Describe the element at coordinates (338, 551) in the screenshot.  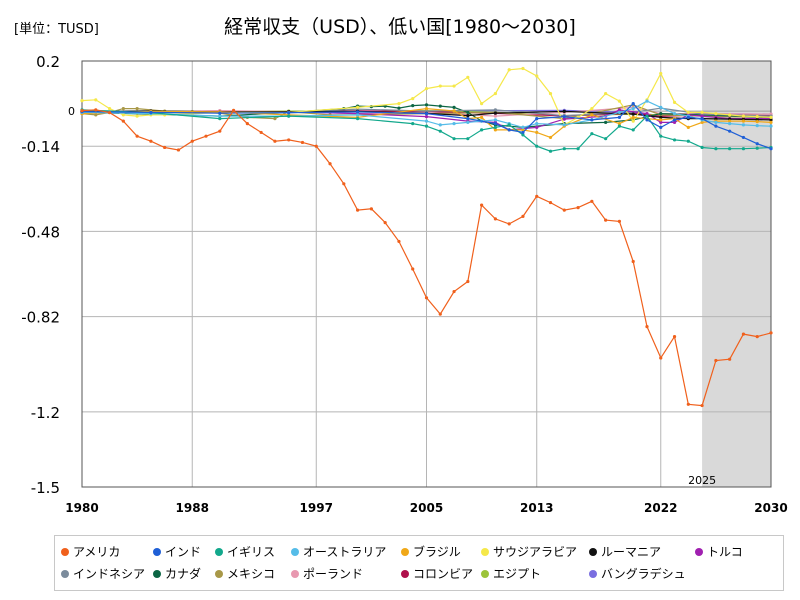
I see `legend-item: オーストラリア` at that location.